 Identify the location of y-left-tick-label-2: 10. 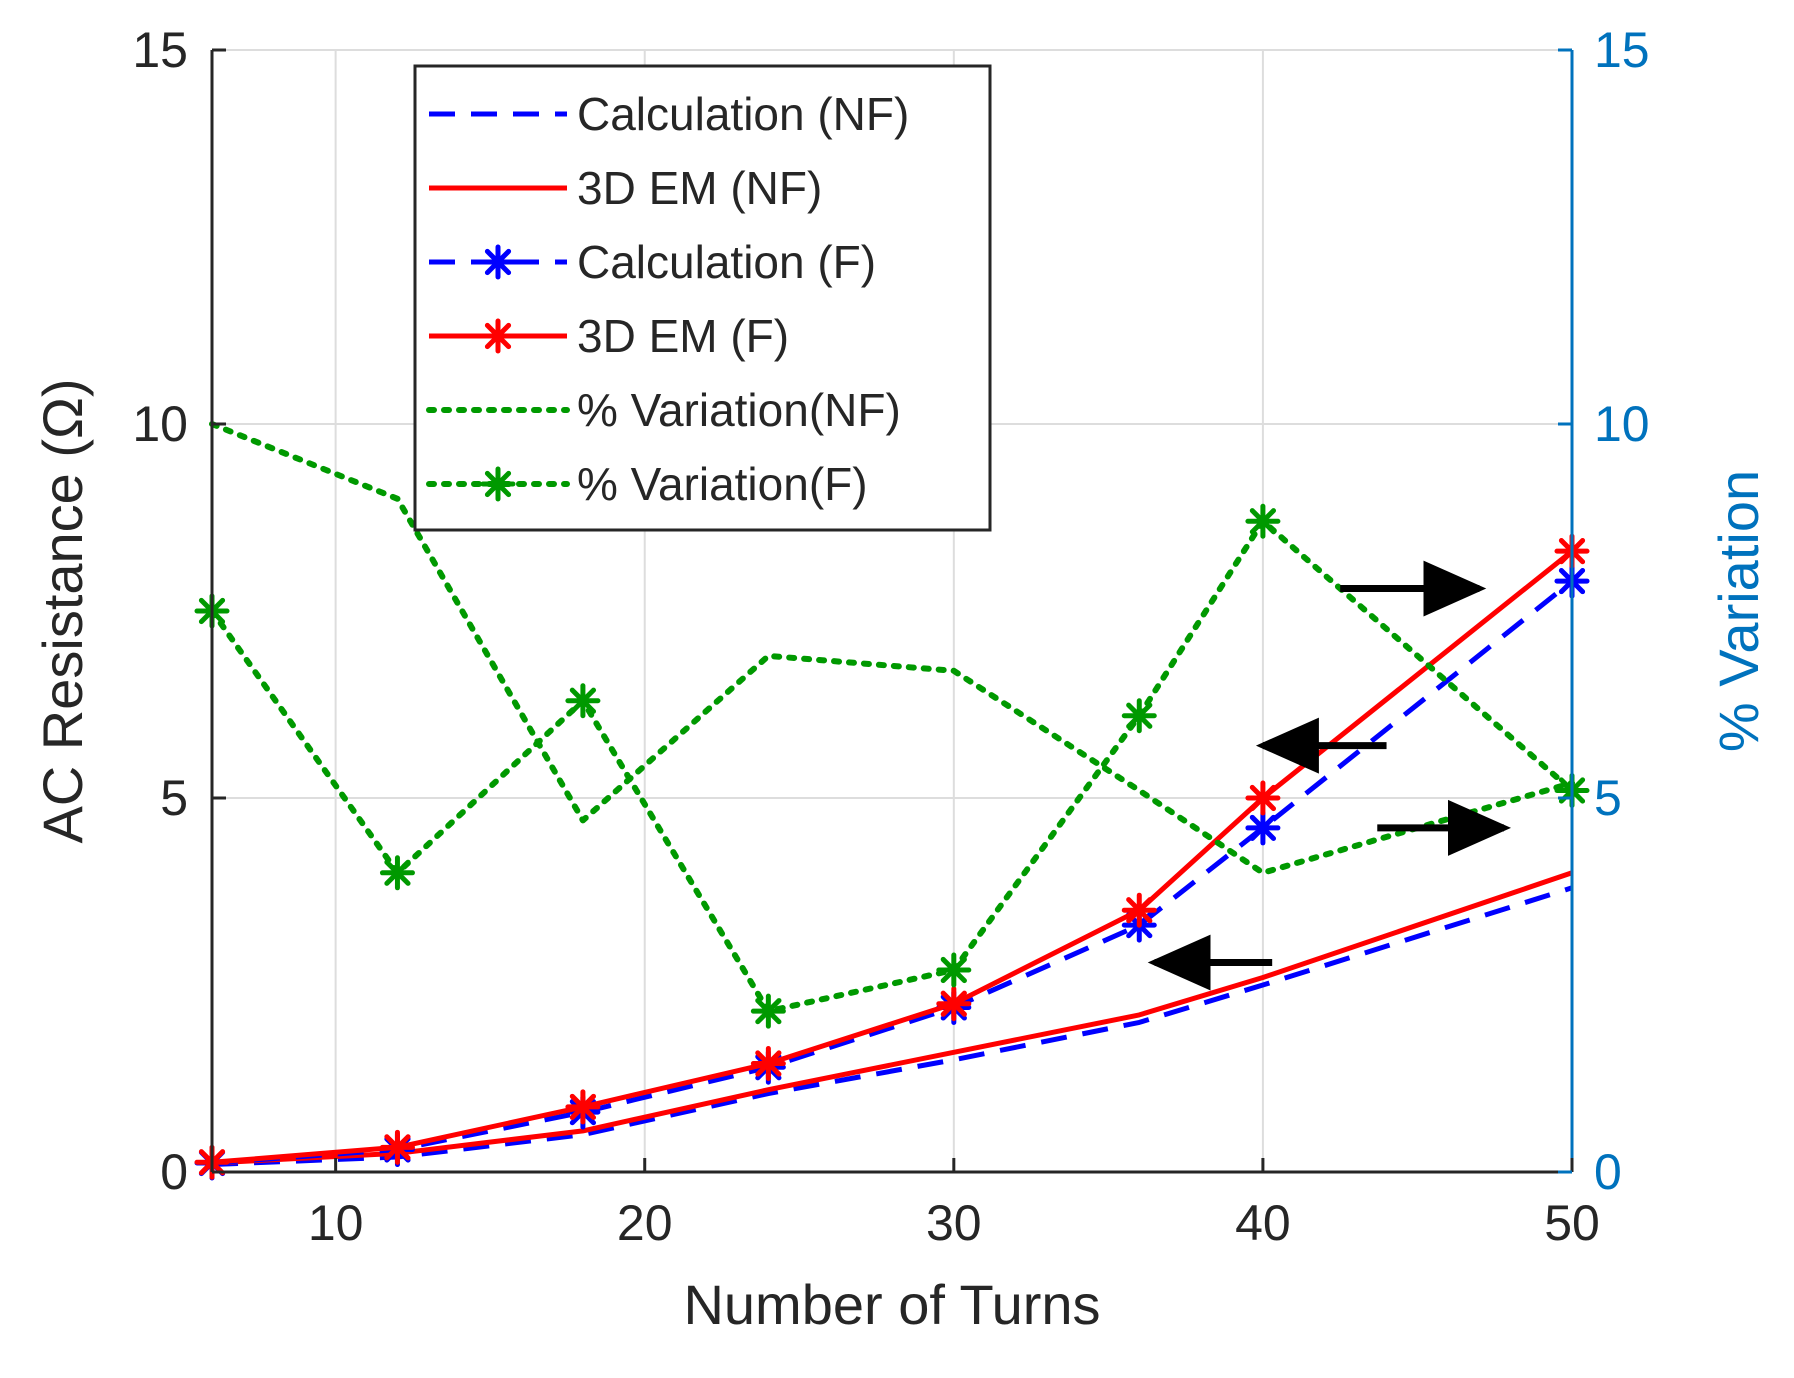
(160, 424).